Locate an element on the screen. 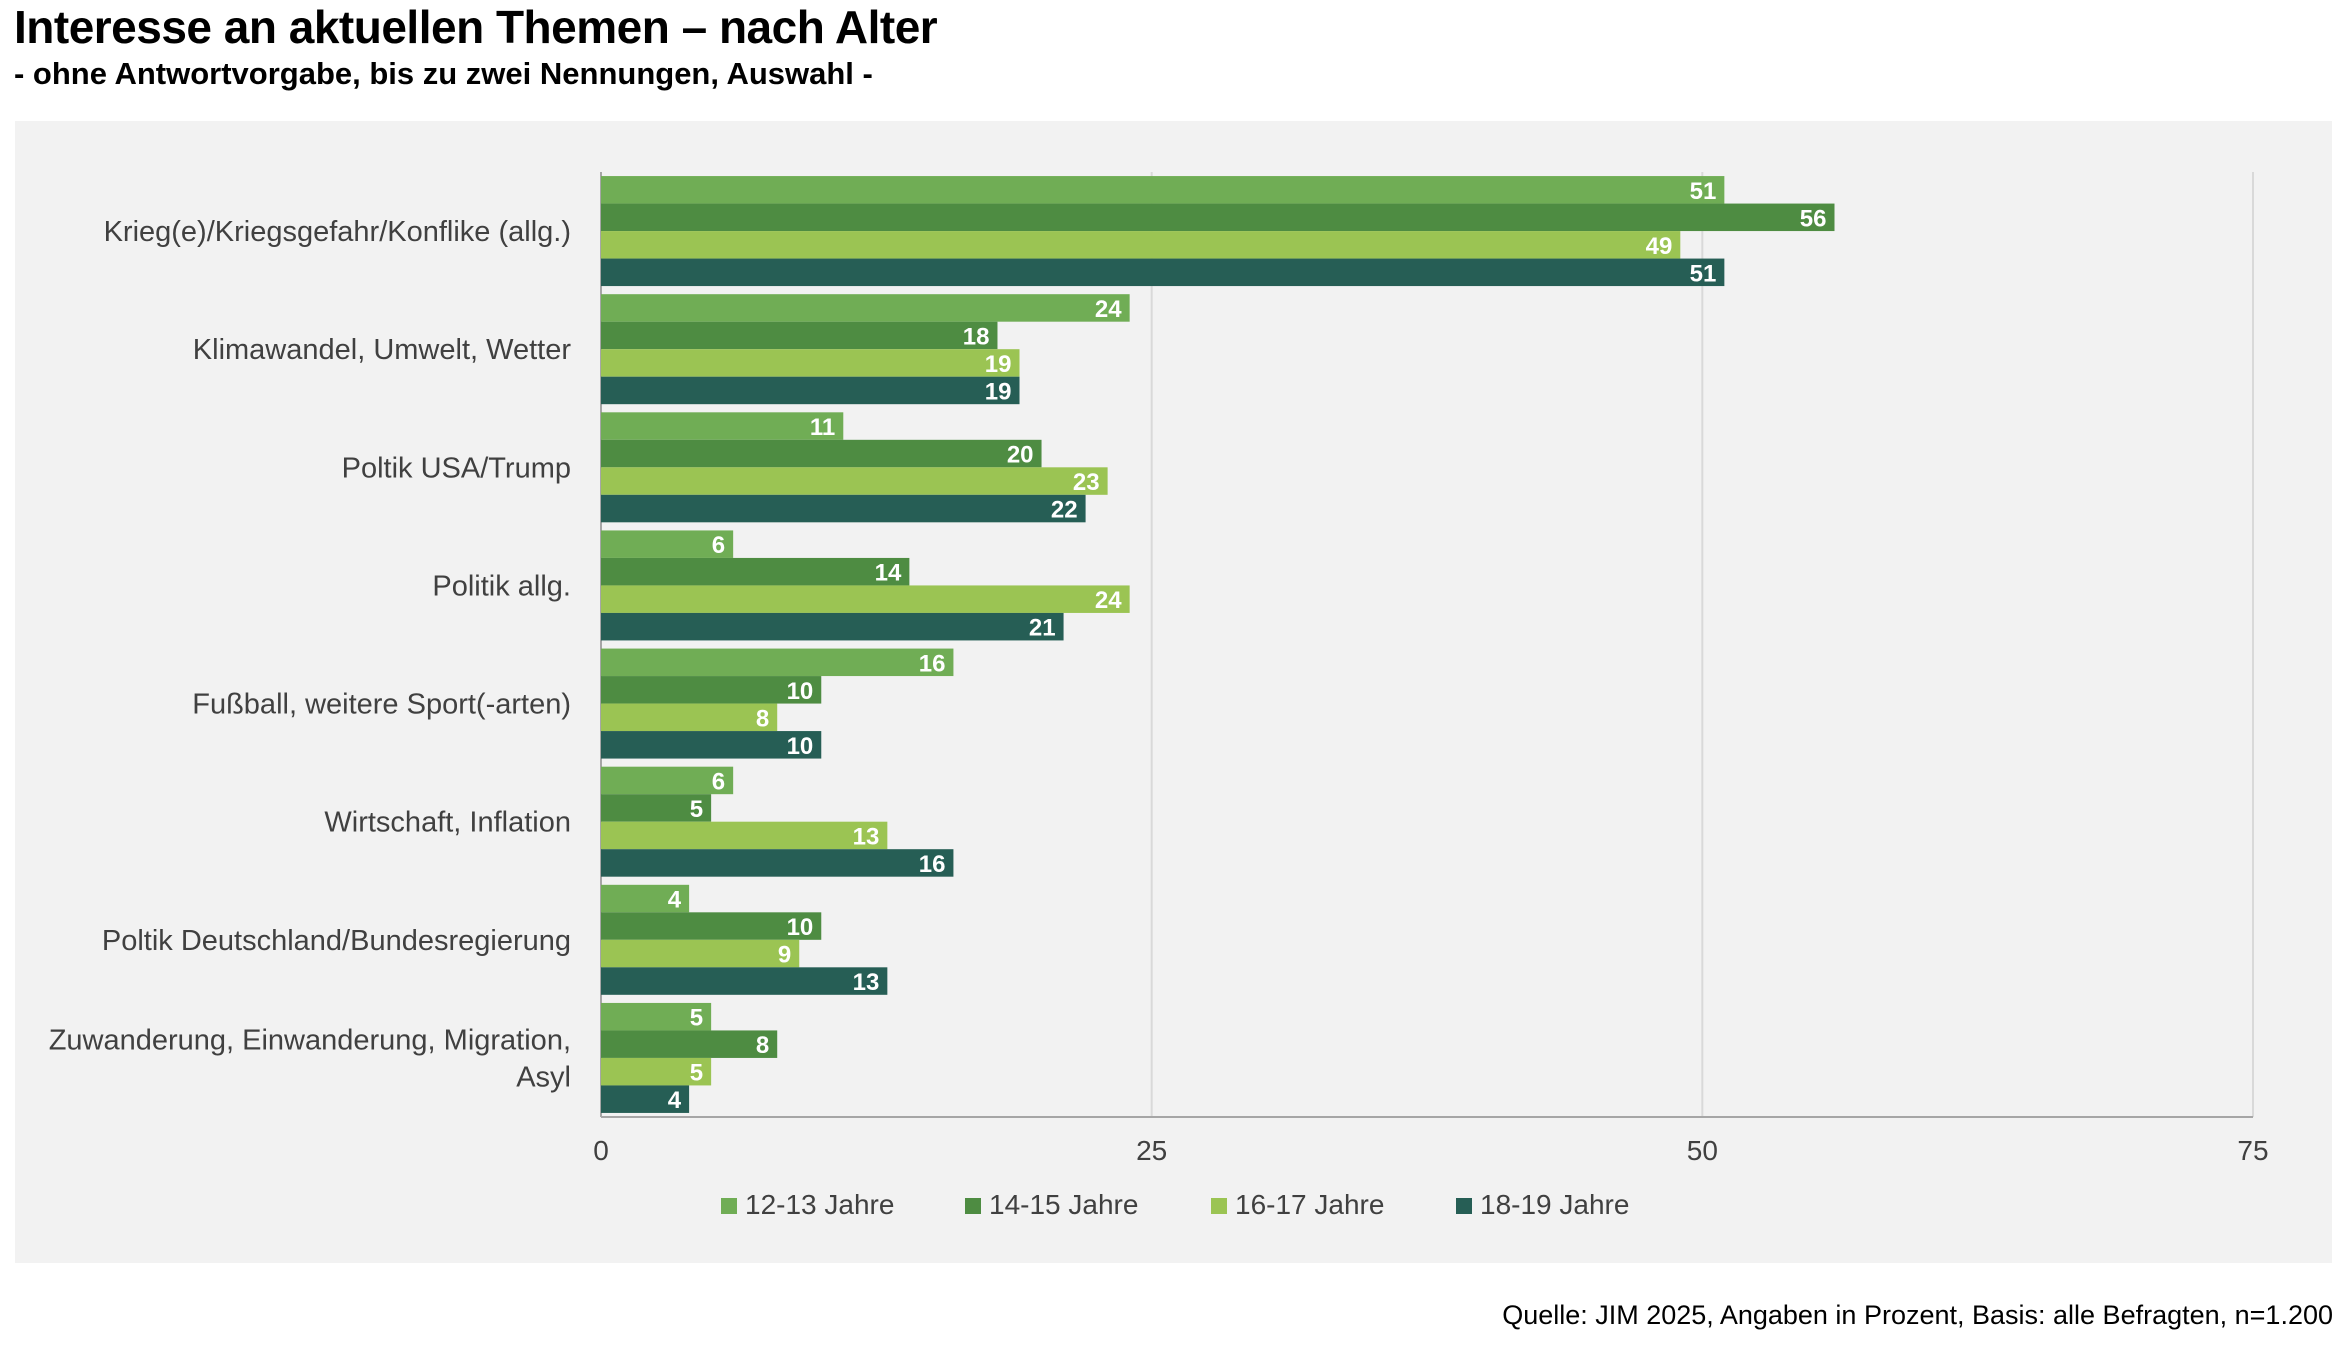 This screenshot has width=2351, height=1350. category-label: Klimawandel, Umwelt, Wetter is located at coordinates (382, 350).